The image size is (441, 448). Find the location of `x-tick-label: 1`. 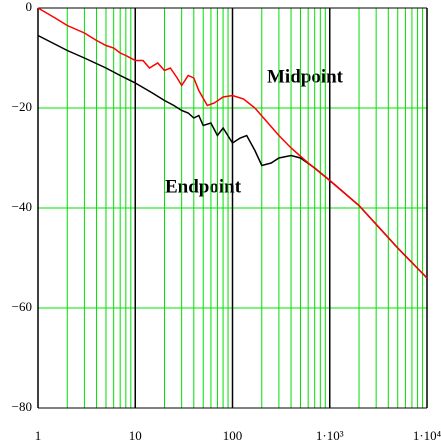

x-tick-label: 1 is located at coordinates (38, 435).